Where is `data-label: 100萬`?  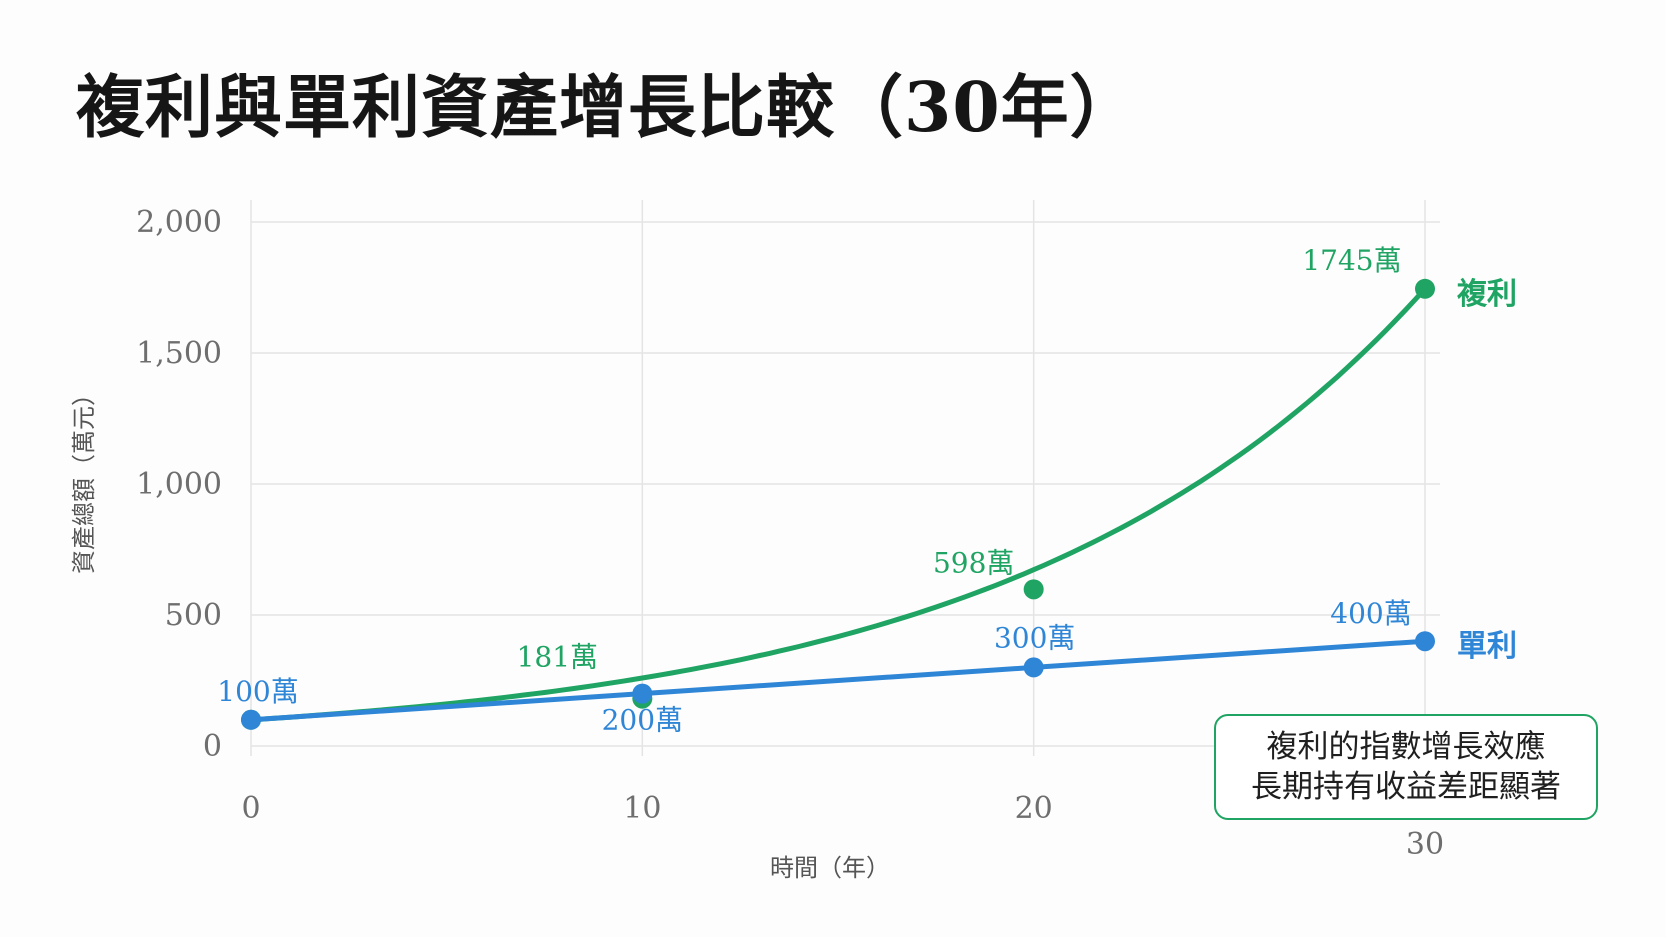 data-label: 100萬 is located at coordinates (257, 691).